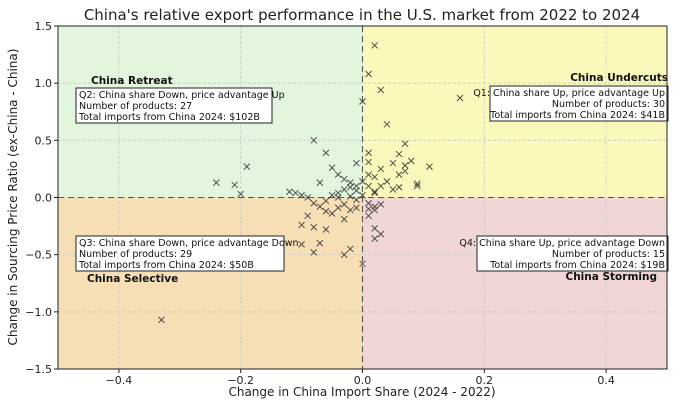 This screenshot has width=680, height=402. Describe the element at coordinates (569, 93) in the screenshot. I see `annotation-line: Q1: China share Up, price advantage Up` at that location.